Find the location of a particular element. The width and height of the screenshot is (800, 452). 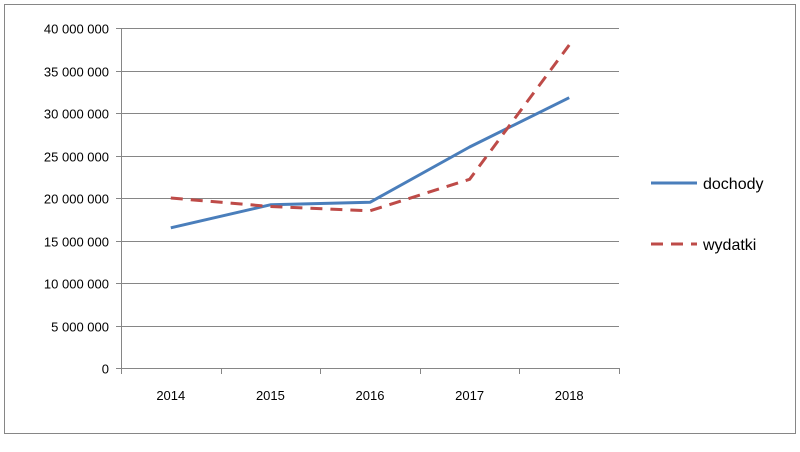

y-tick-label: 5 000 000 is located at coordinates (80, 327).